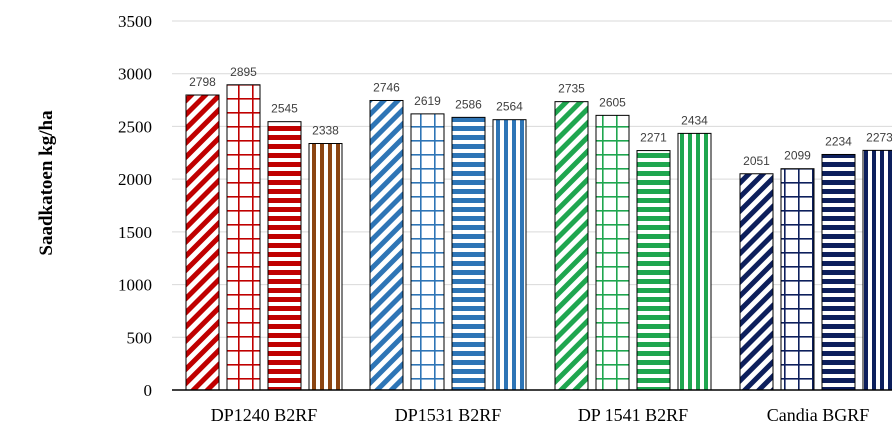 Image resolution: width=892 pixels, height=427 pixels. Describe the element at coordinates (612, 102) in the screenshot. I see `data-label: 2605` at that location.